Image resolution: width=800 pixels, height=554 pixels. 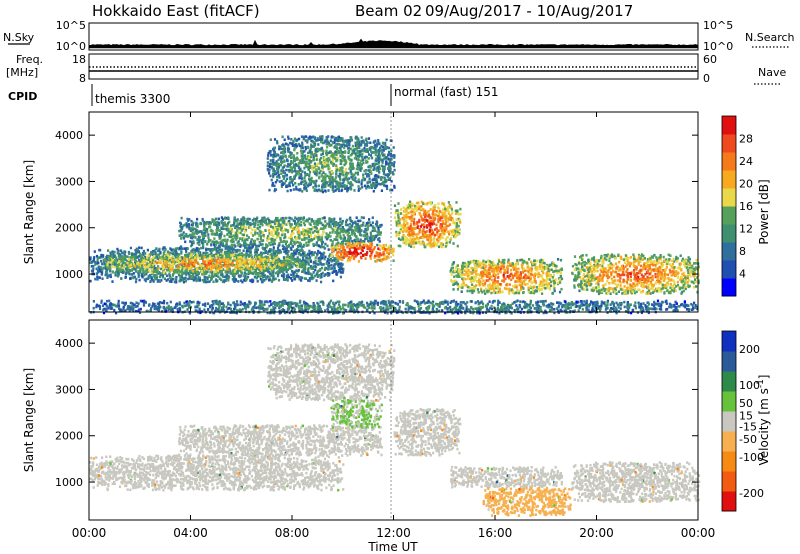 What do you see at coordinates (710, 59) in the screenshot?
I see `nave-tick-top: 60` at bounding box center [710, 59].